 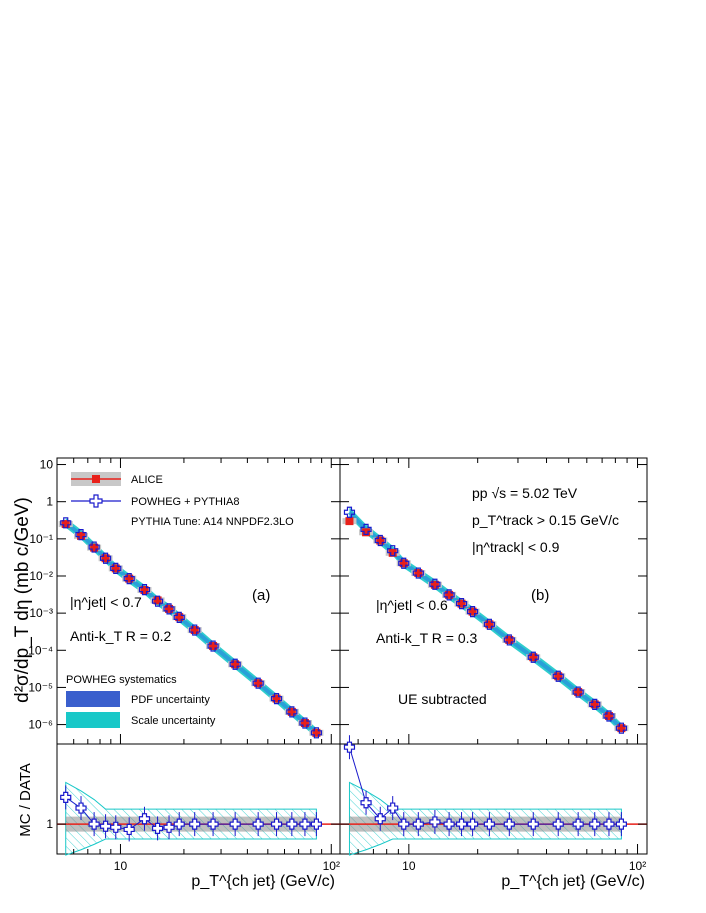 What do you see at coordinates (173, 721) in the screenshot?
I see `legend-scale-label: Scale uncertainty` at bounding box center [173, 721].